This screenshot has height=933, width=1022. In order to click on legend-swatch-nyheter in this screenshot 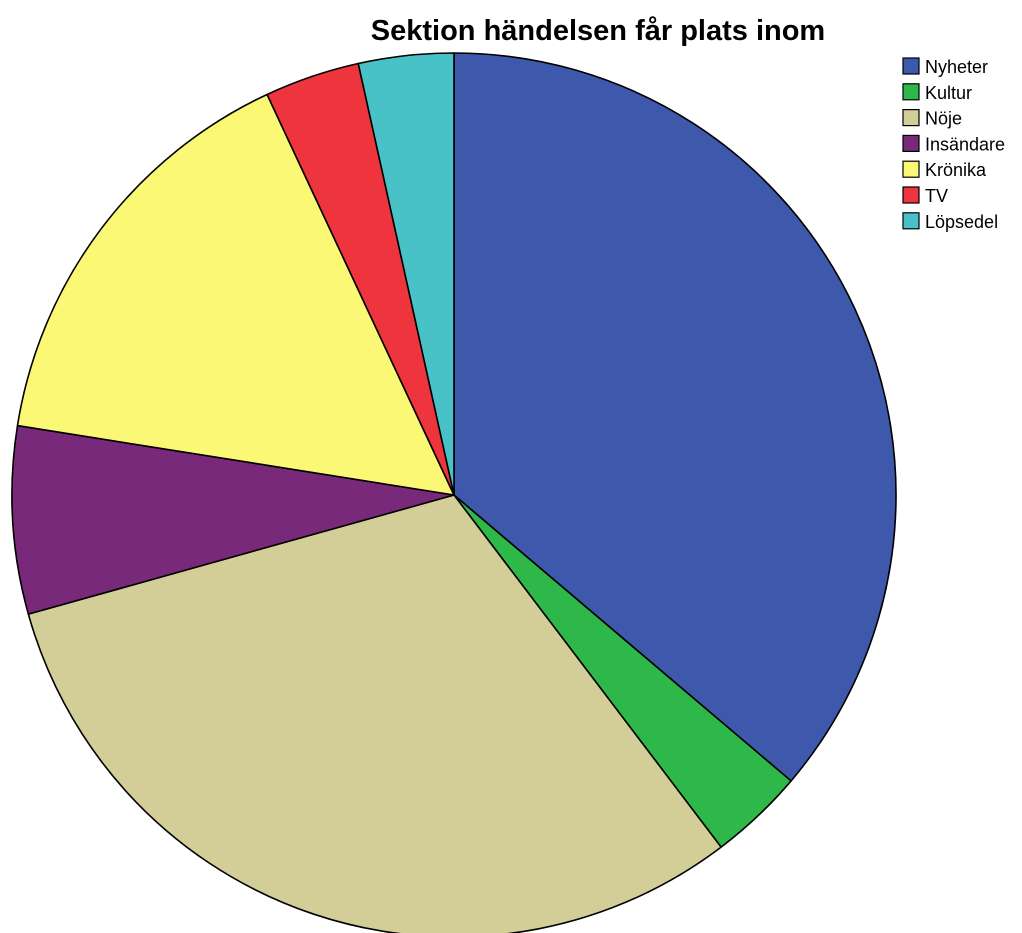, I will do `click(911, 66)`.